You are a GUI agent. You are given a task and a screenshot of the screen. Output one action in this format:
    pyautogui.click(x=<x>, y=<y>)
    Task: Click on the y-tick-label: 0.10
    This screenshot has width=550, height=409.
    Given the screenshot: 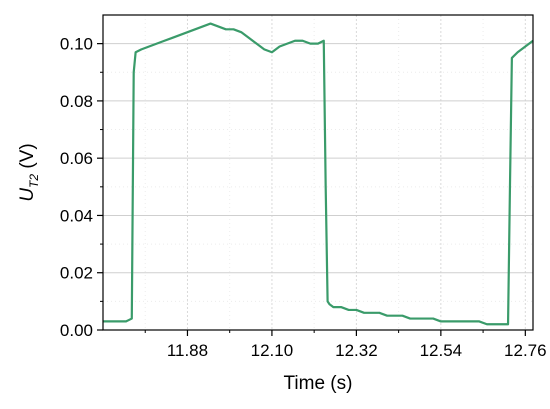 What is the action you would take?
    pyautogui.click(x=76, y=44)
    